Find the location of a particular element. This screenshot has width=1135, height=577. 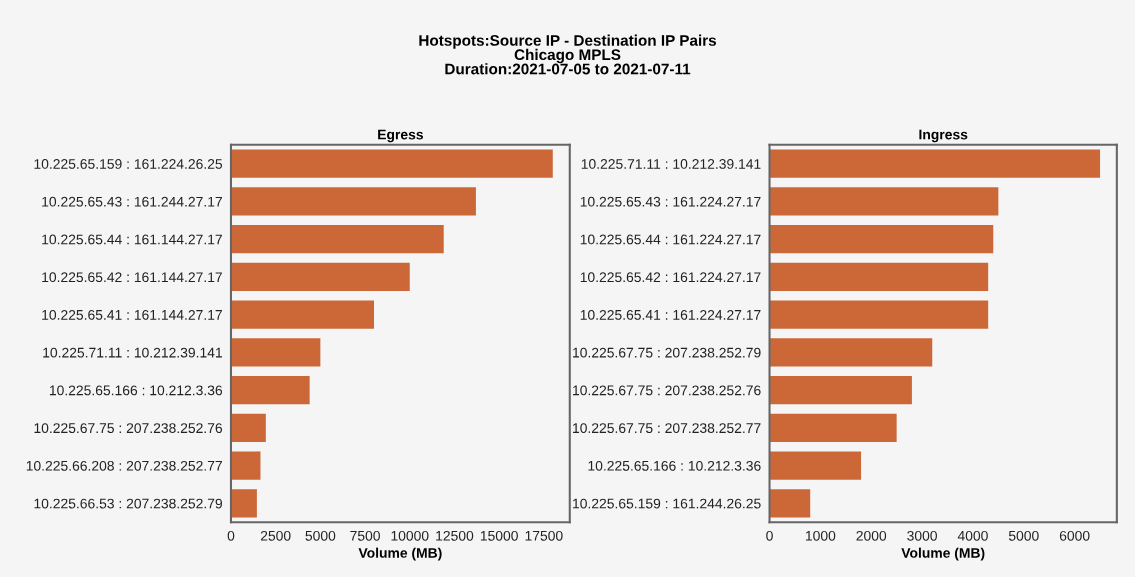

x-tick-label: 10000 is located at coordinates (410, 535).